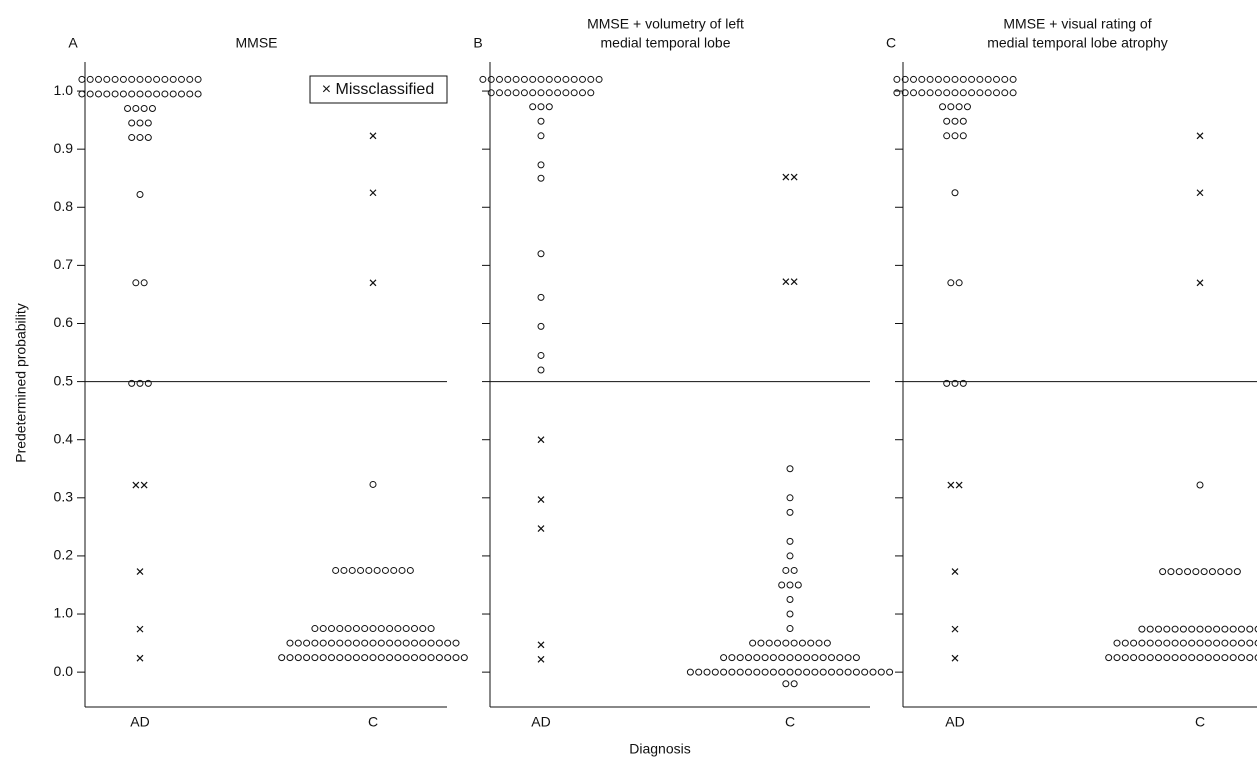  What do you see at coordinates (659, 749) in the screenshot?
I see `x-axis-label: Diagnosis` at bounding box center [659, 749].